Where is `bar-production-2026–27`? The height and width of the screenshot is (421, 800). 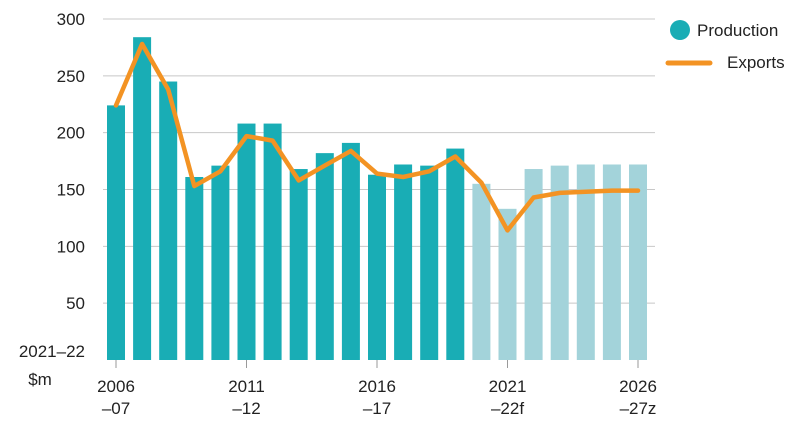
bar-production-2026–27 is located at coordinates (638, 262).